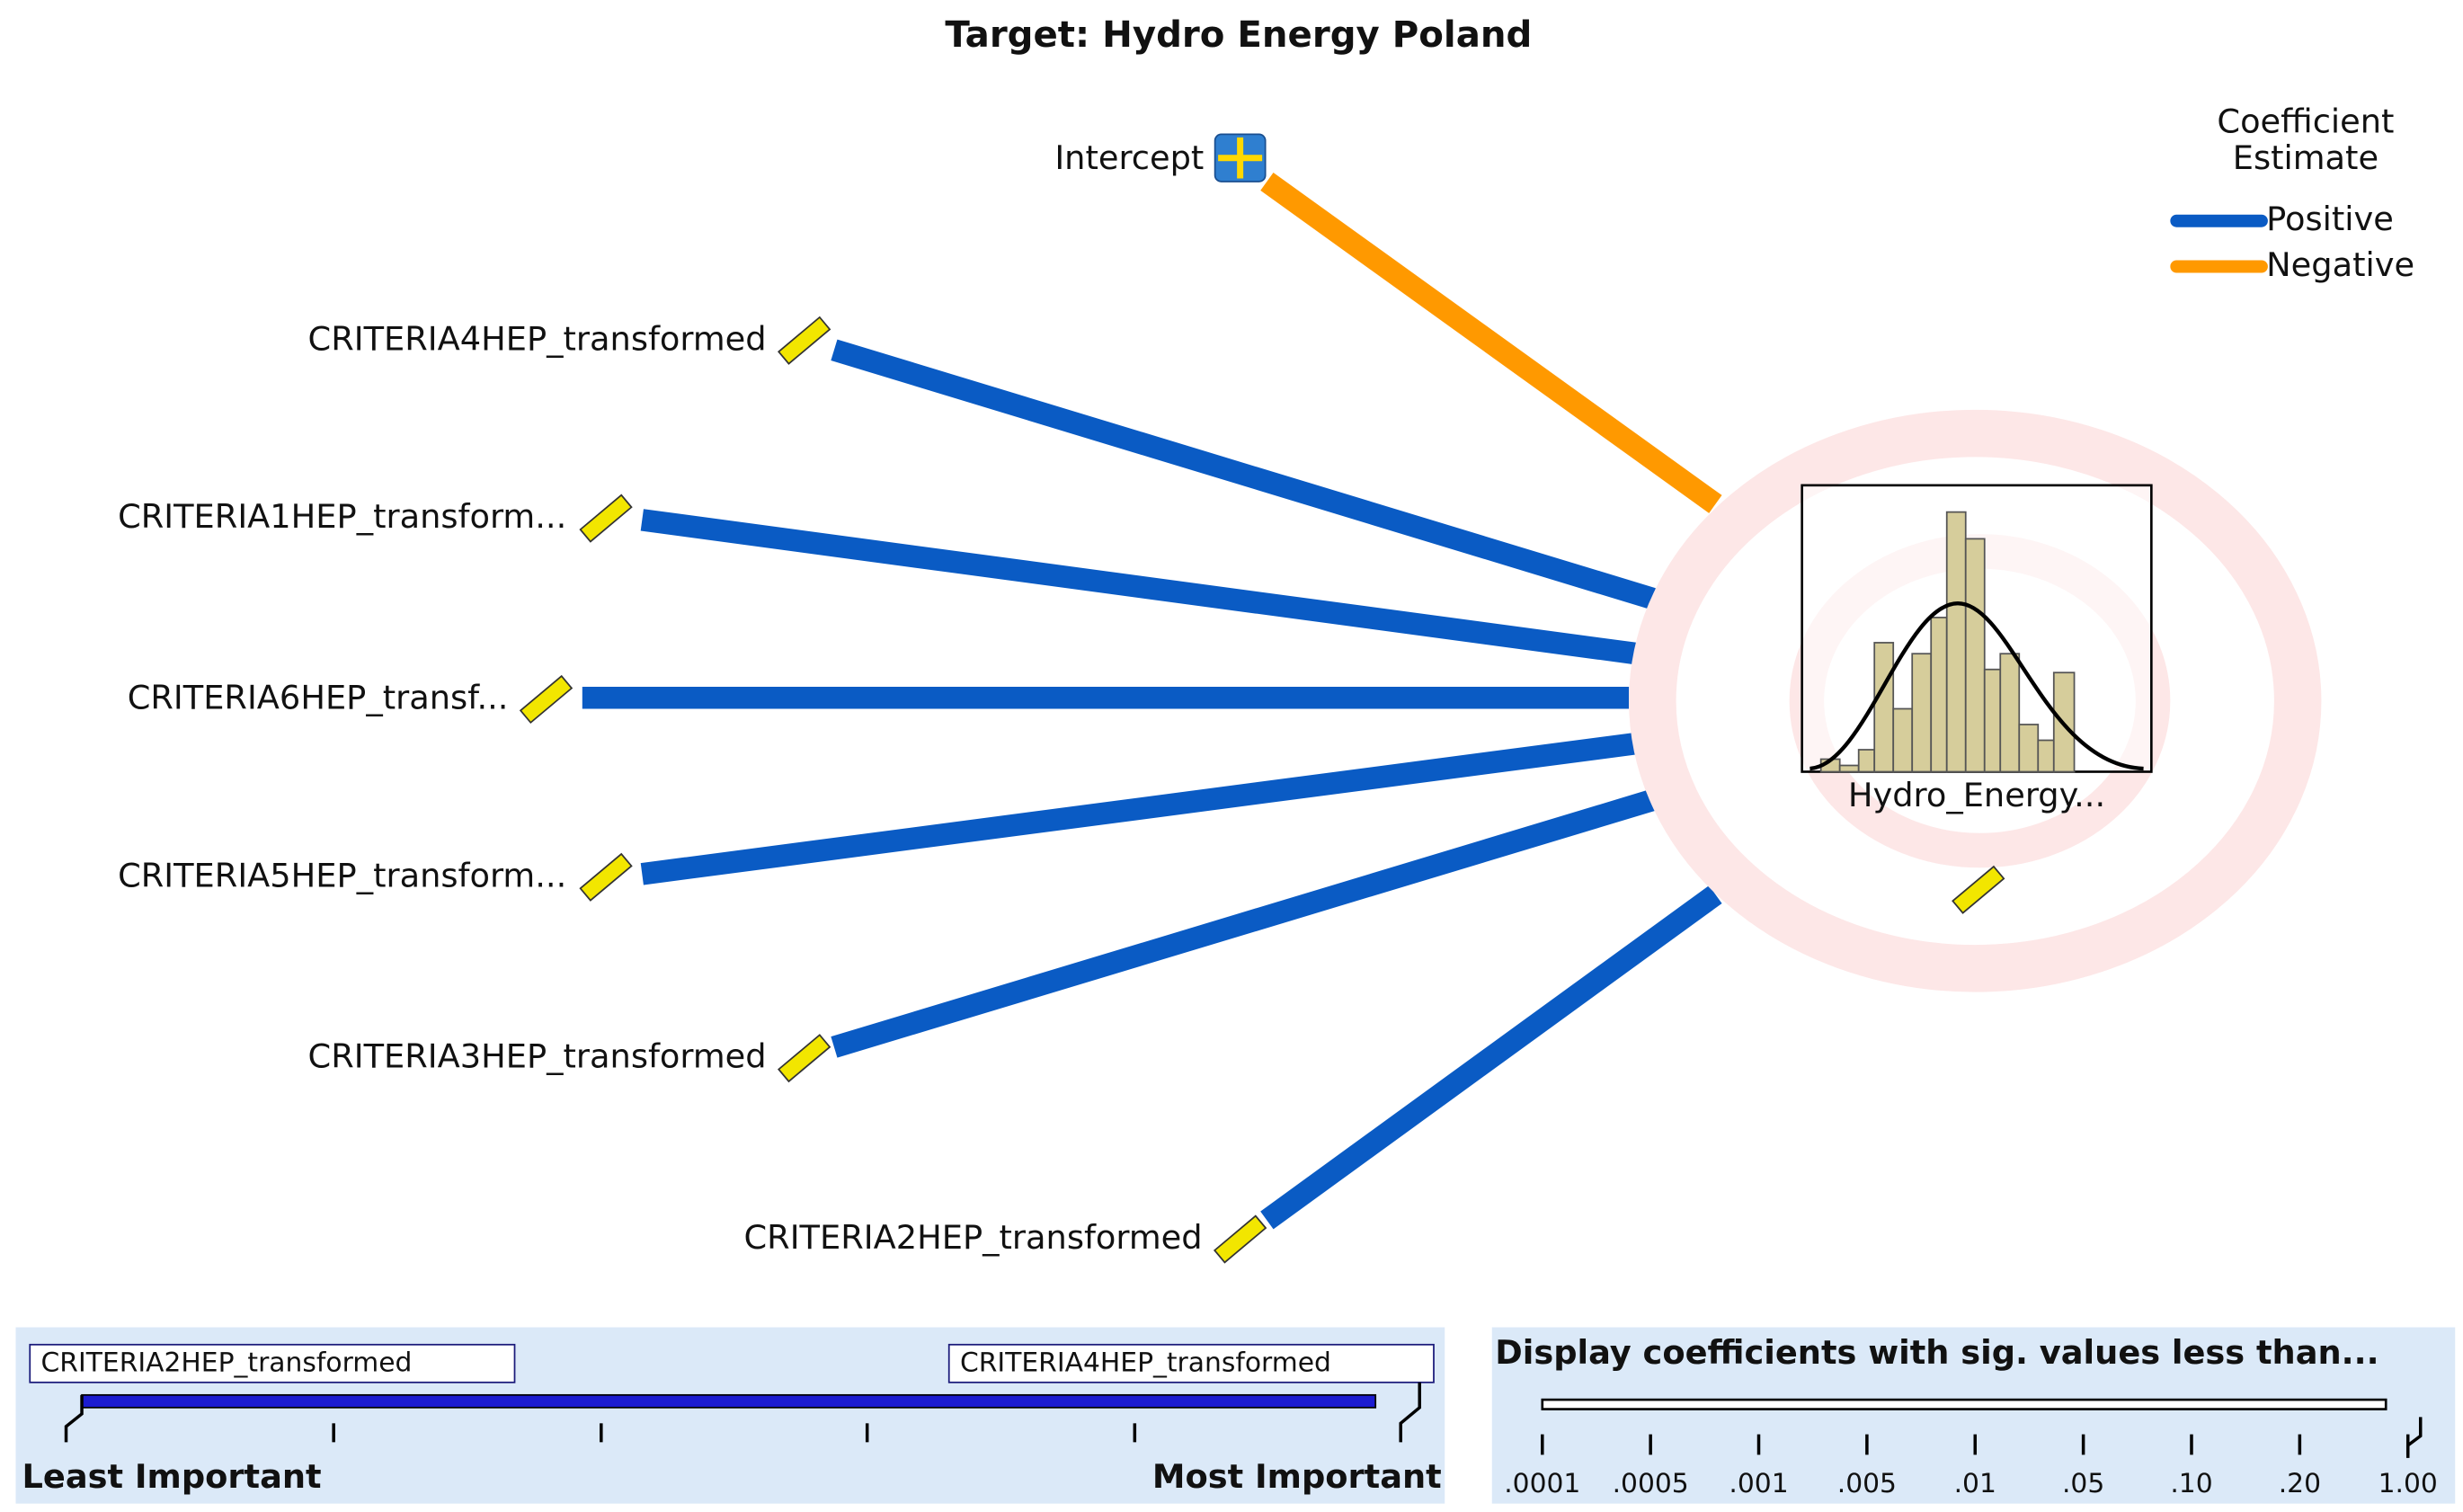  Describe the element at coordinates (743, 1412) in the screenshot. I see `slider-ticks` at that location.